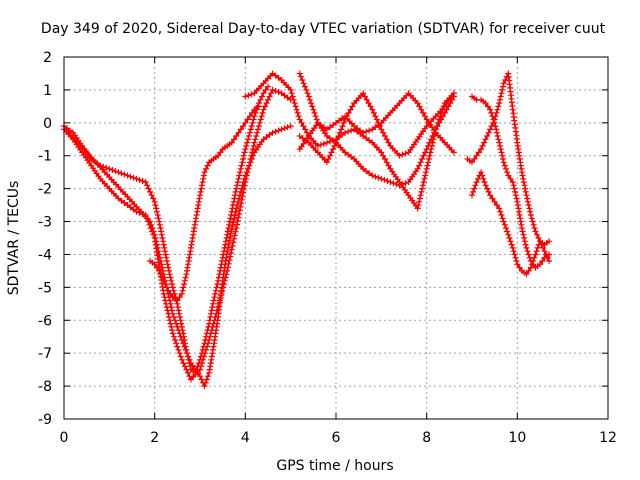  I want to click on y-tick-label: -7, so click(45, 354).